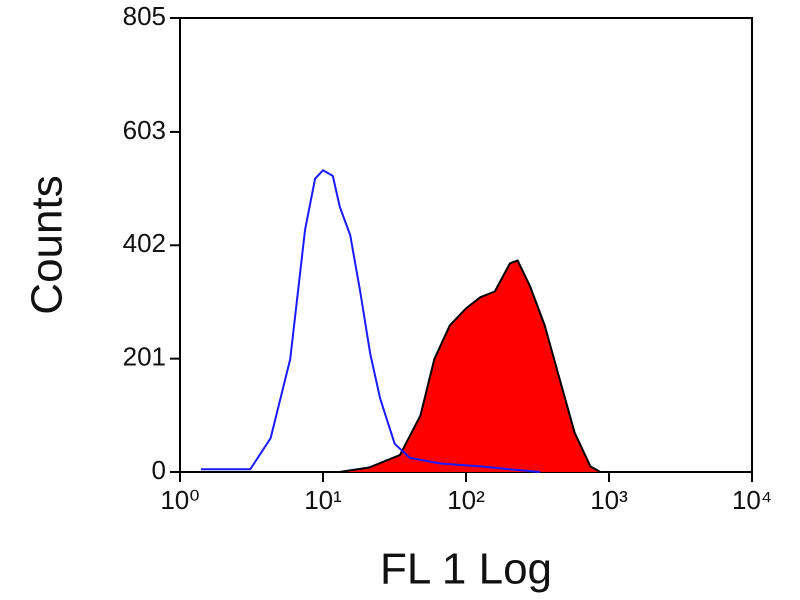 The image size is (800, 600). Describe the element at coordinates (466, 500) in the screenshot. I see `x-tick-label: 10²` at that location.